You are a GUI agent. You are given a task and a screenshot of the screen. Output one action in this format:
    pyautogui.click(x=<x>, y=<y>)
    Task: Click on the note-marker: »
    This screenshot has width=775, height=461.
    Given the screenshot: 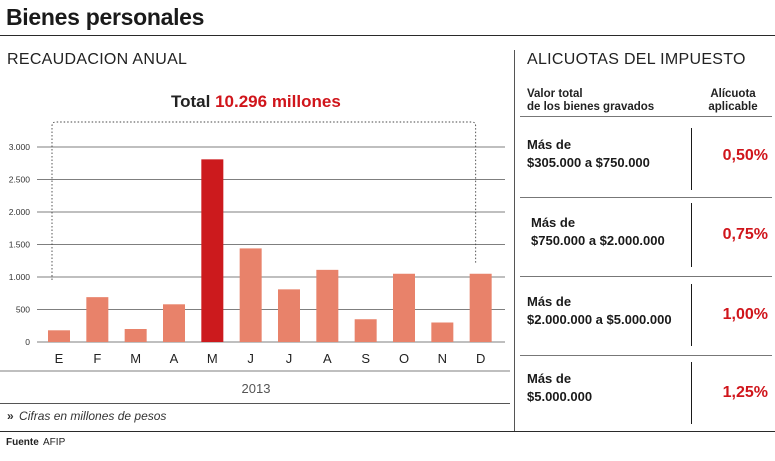 What is the action you would take?
    pyautogui.click(x=10, y=416)
    